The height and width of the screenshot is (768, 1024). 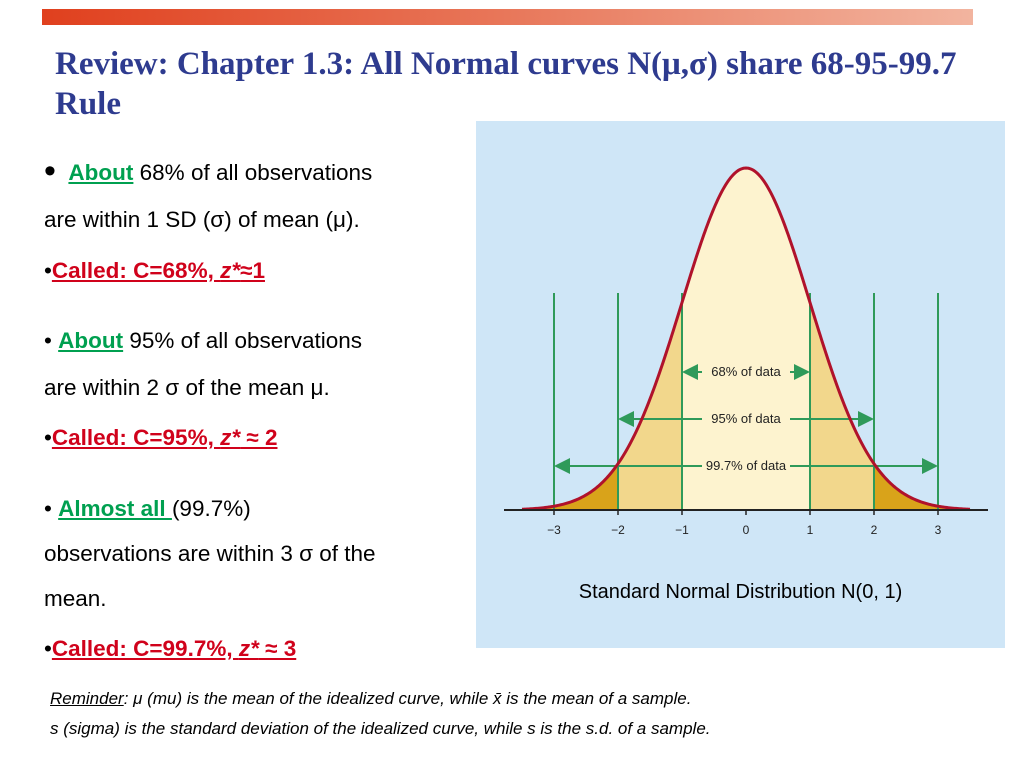 I want to click on reminder-label: Reminder, so click(x=87, y=698).